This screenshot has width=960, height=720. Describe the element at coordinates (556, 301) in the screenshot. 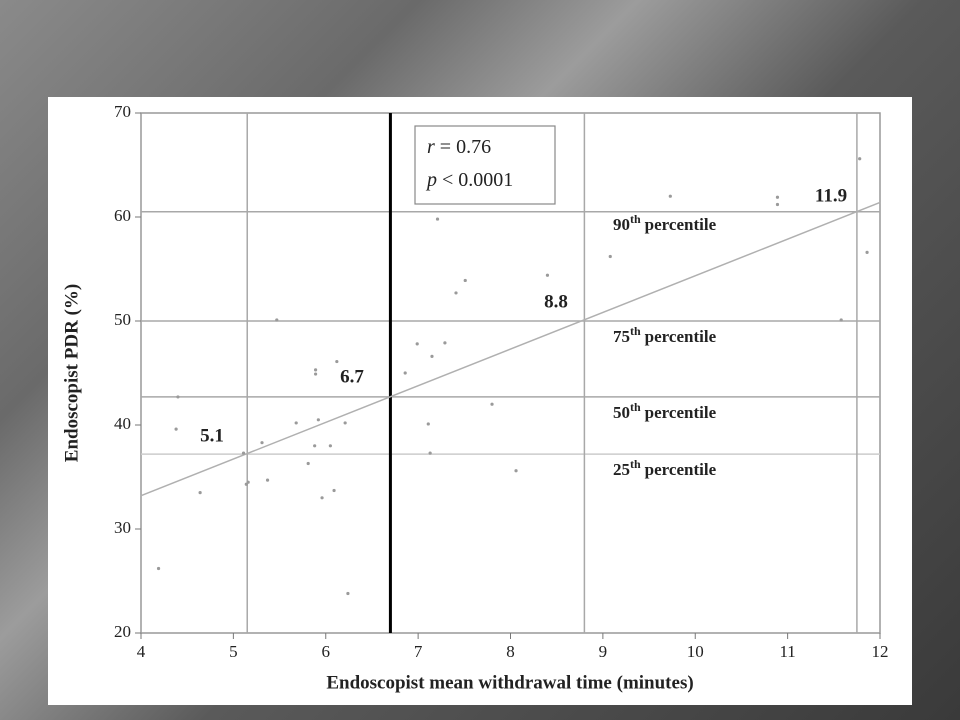

I see `annotation: 8.8` at that location.